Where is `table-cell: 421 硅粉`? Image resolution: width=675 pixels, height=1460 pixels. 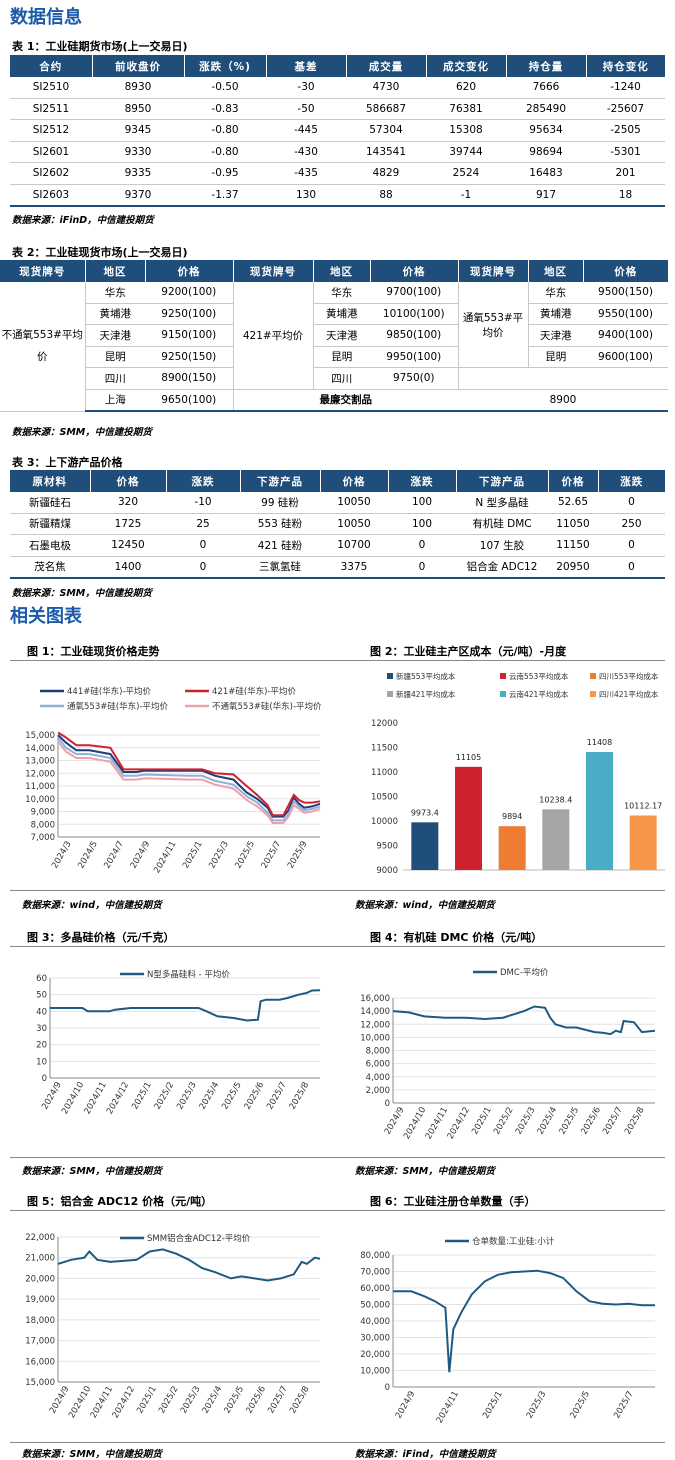 table-cell: 421 硅粉 is located at coordinates (280, 545).